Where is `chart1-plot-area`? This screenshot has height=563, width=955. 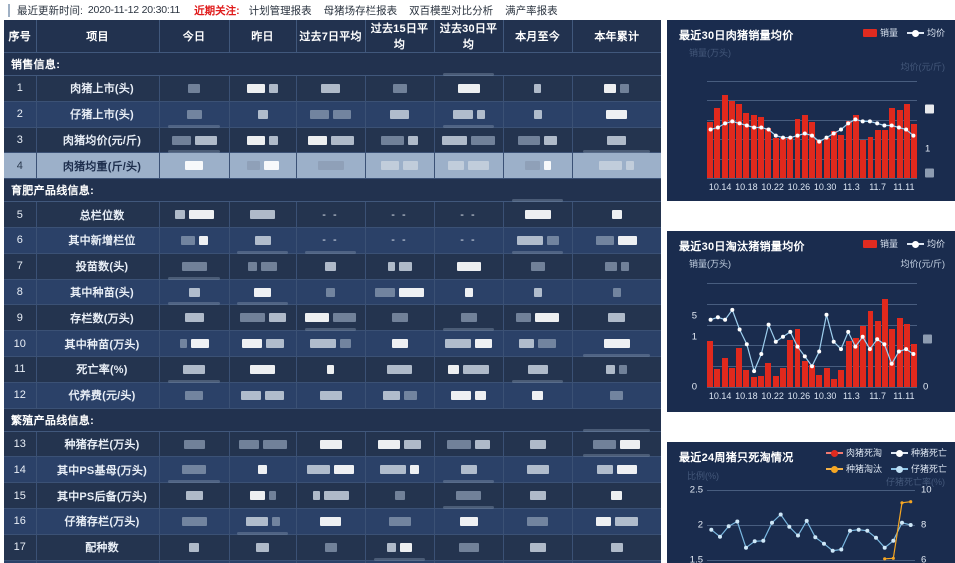
chart1-plot-area is located at coordinates (812, 130).